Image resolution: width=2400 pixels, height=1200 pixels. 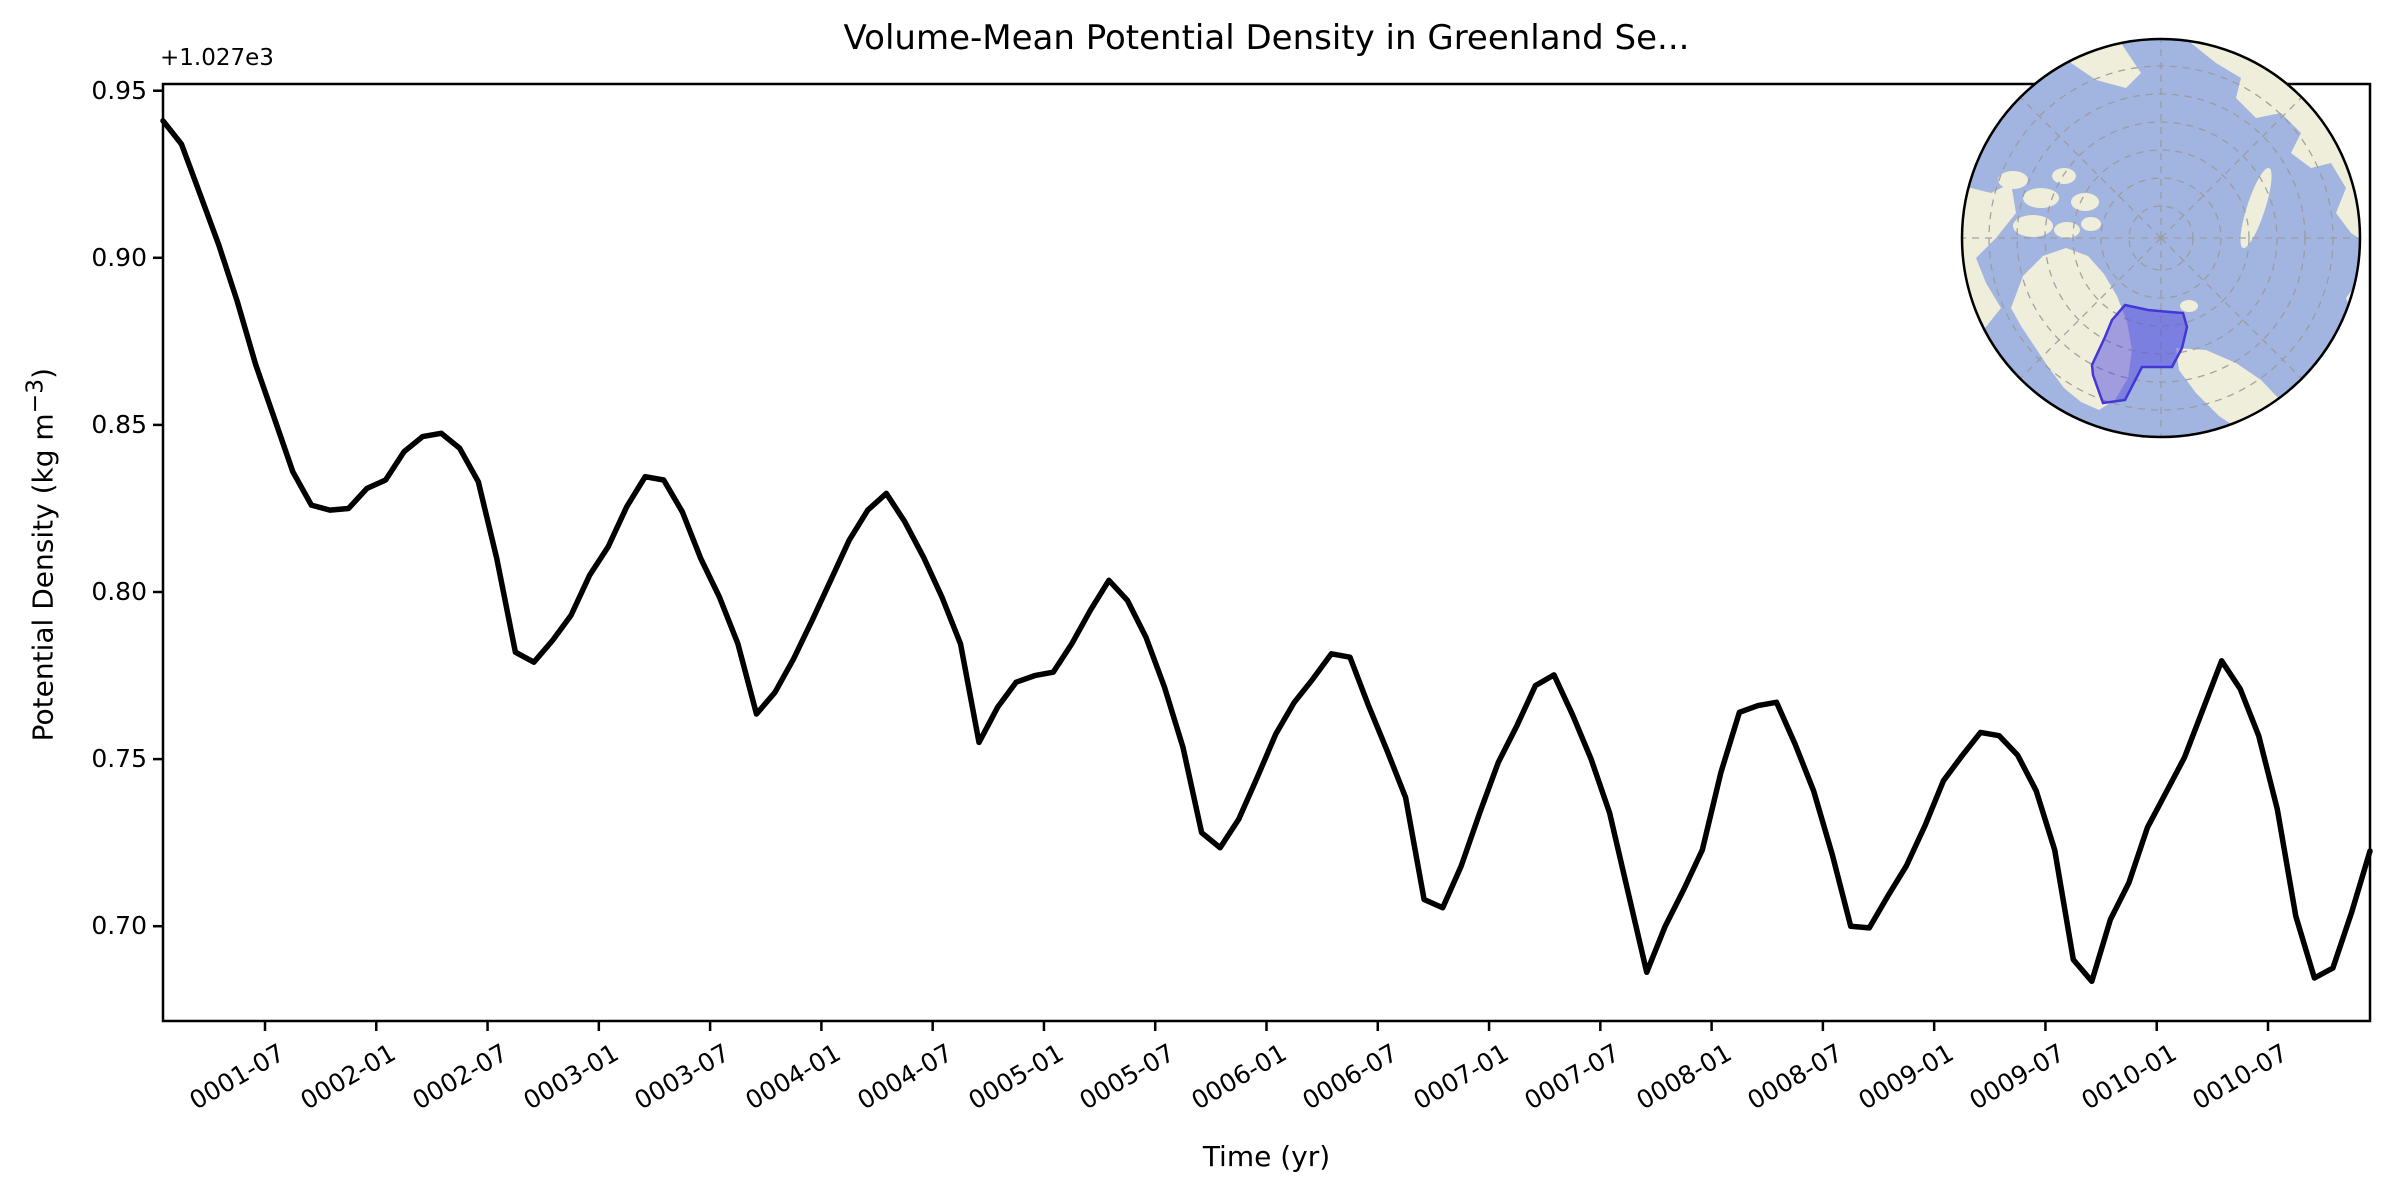 I want to click on y-tick-label: 0.95, so click(x=119, y=90).